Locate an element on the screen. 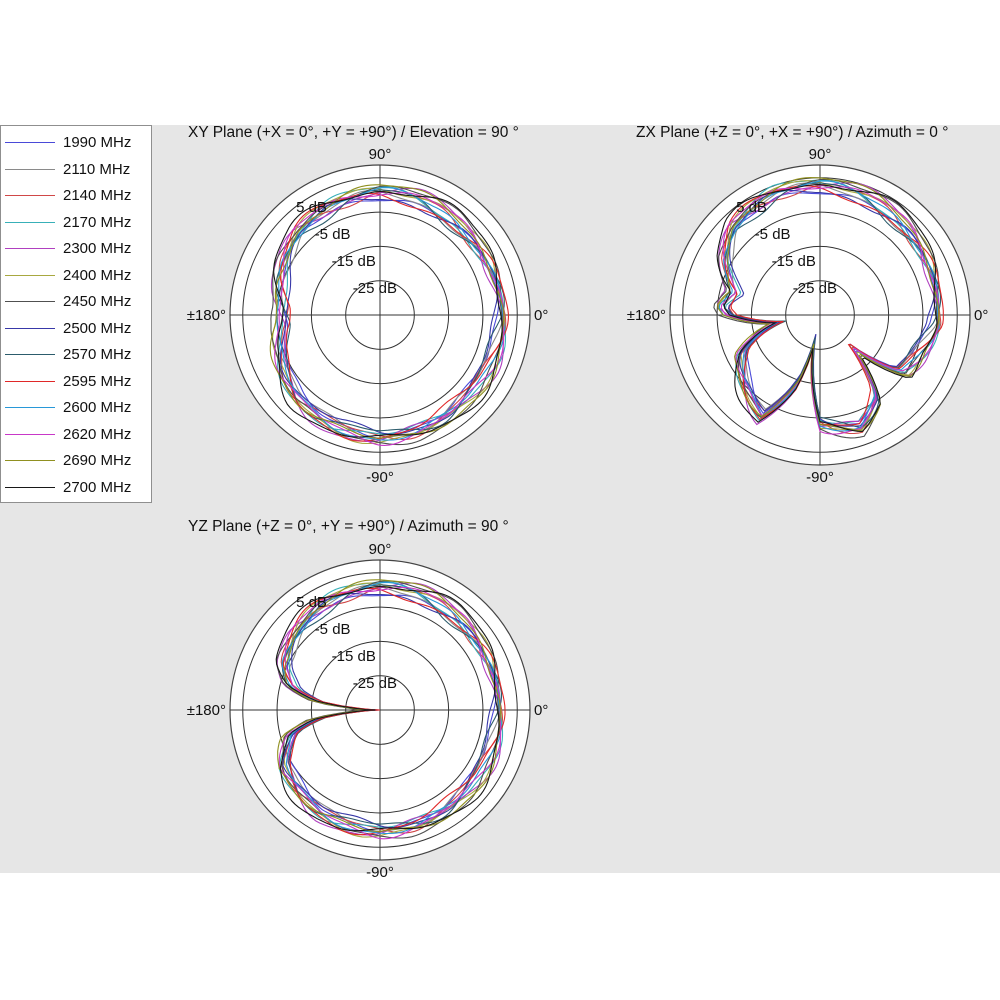  polar-chart-2: 90° -90° ±180° 0° 5 dB -5 dB -15 dB -25 dB is located at coordinates (808, 316).